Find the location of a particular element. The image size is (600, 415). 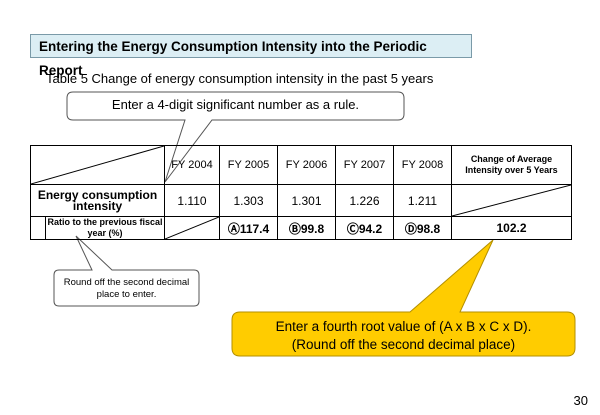

energy-value-2007: 1.226 is located at coordinates (364, 200).